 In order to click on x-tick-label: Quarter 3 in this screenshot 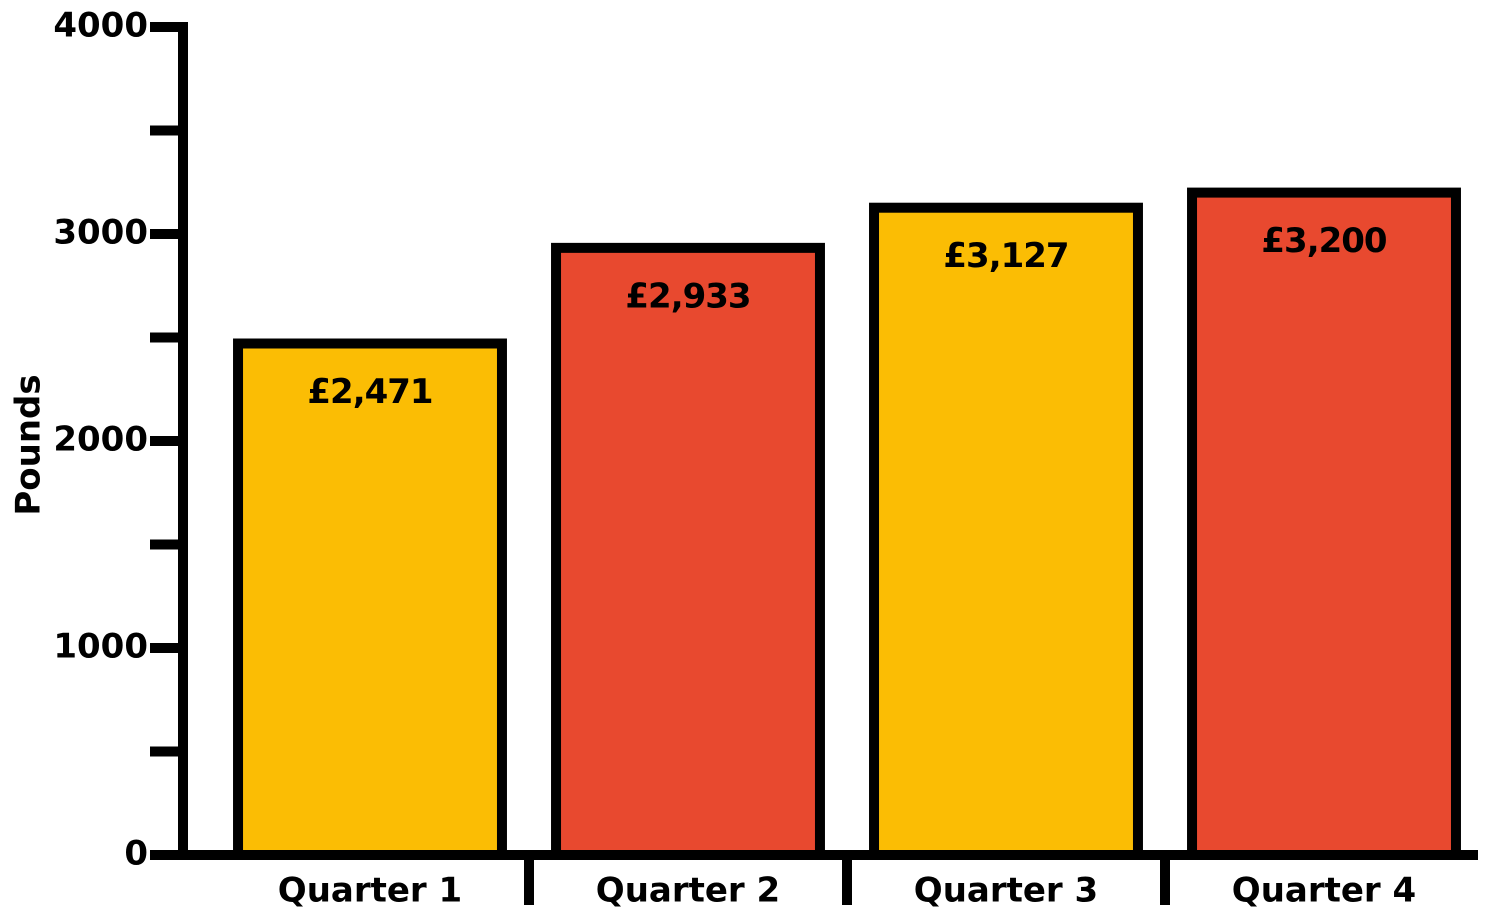, I will do `click(1006, 891)`.